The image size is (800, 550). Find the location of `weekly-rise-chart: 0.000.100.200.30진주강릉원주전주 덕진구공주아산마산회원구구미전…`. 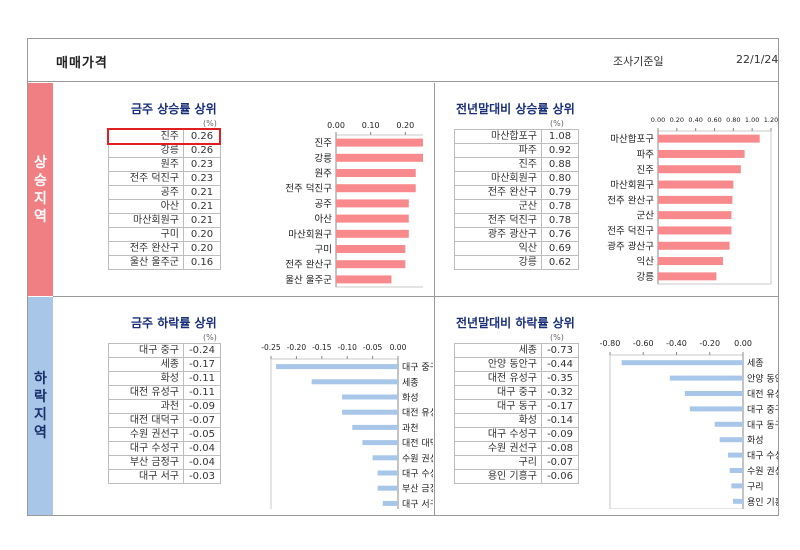

weekly-rise-chart: 0.000.100.200.30진주강릉원주전주 덕진구공주아산마산회원구구미전… is located at coordinates (354, 204).